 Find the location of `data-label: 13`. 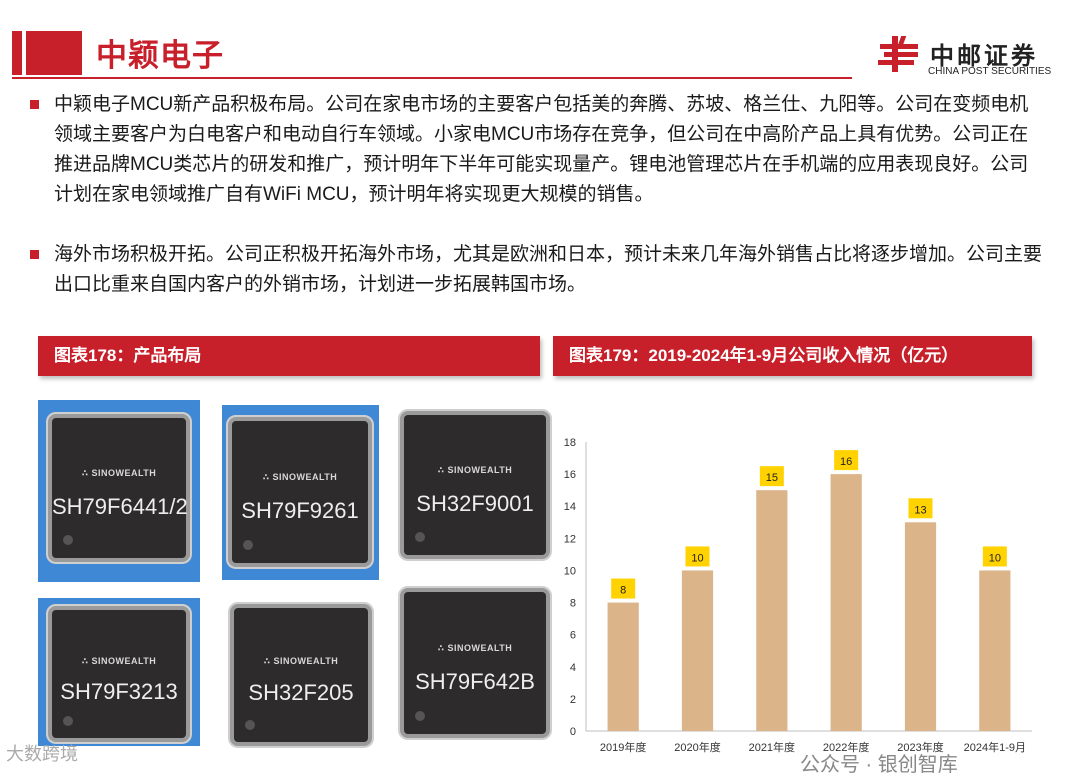

data-label: 13 is located at coordinates (920, 510).